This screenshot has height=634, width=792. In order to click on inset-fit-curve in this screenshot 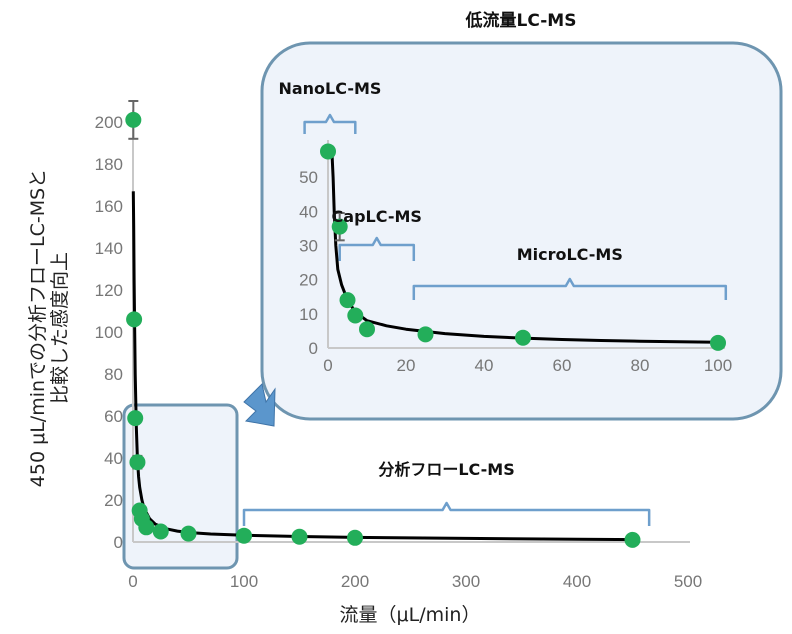, I will do `click(524, 247)`.